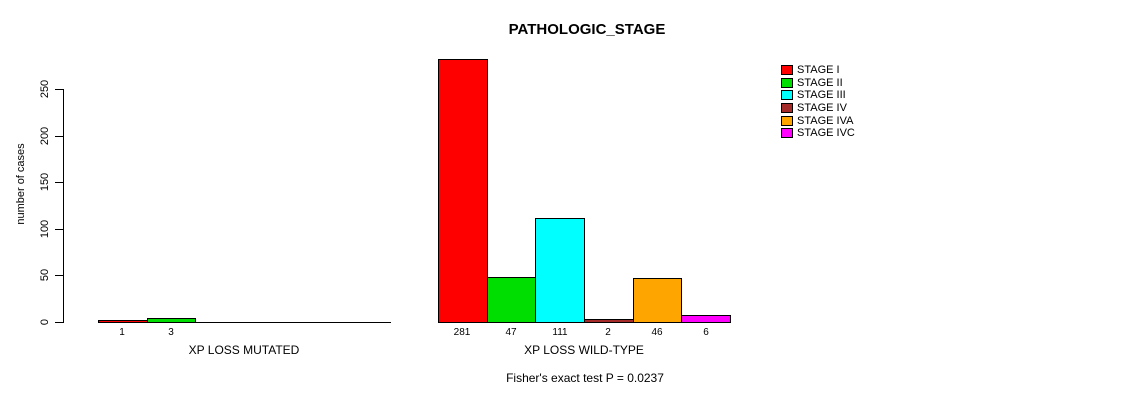  I want to click on y-axis-line, so click(63, 206).